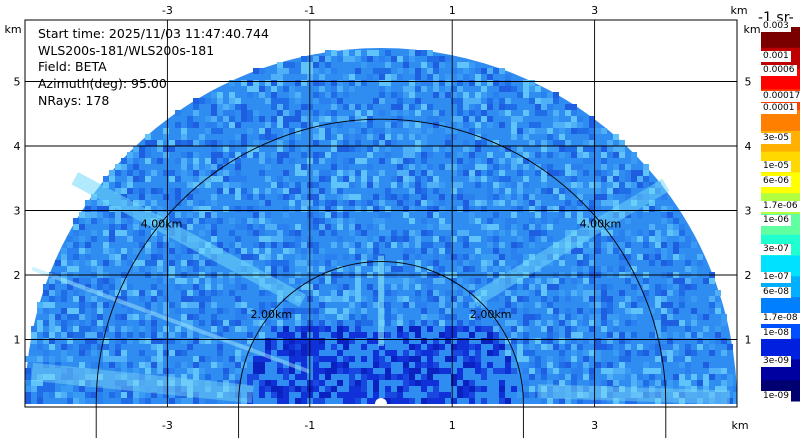  I want to click on colorbar-tick-label: 0.0006, so click(779, 71).